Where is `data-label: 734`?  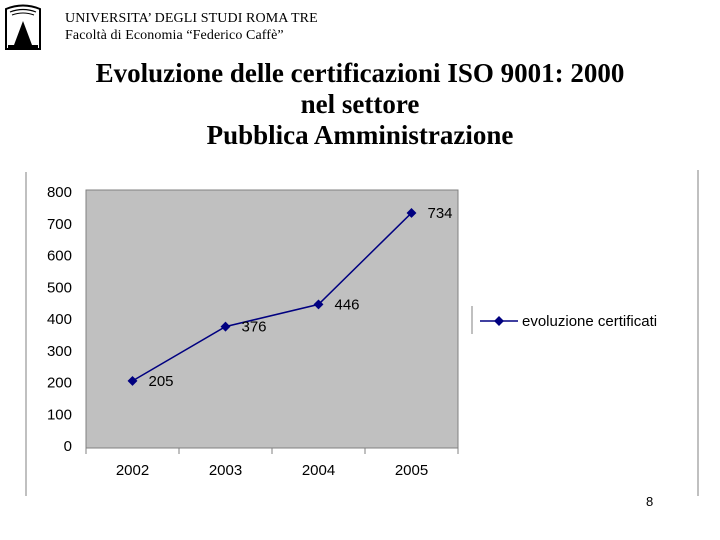
data-label: 734 is located at coordinates (440, 213).